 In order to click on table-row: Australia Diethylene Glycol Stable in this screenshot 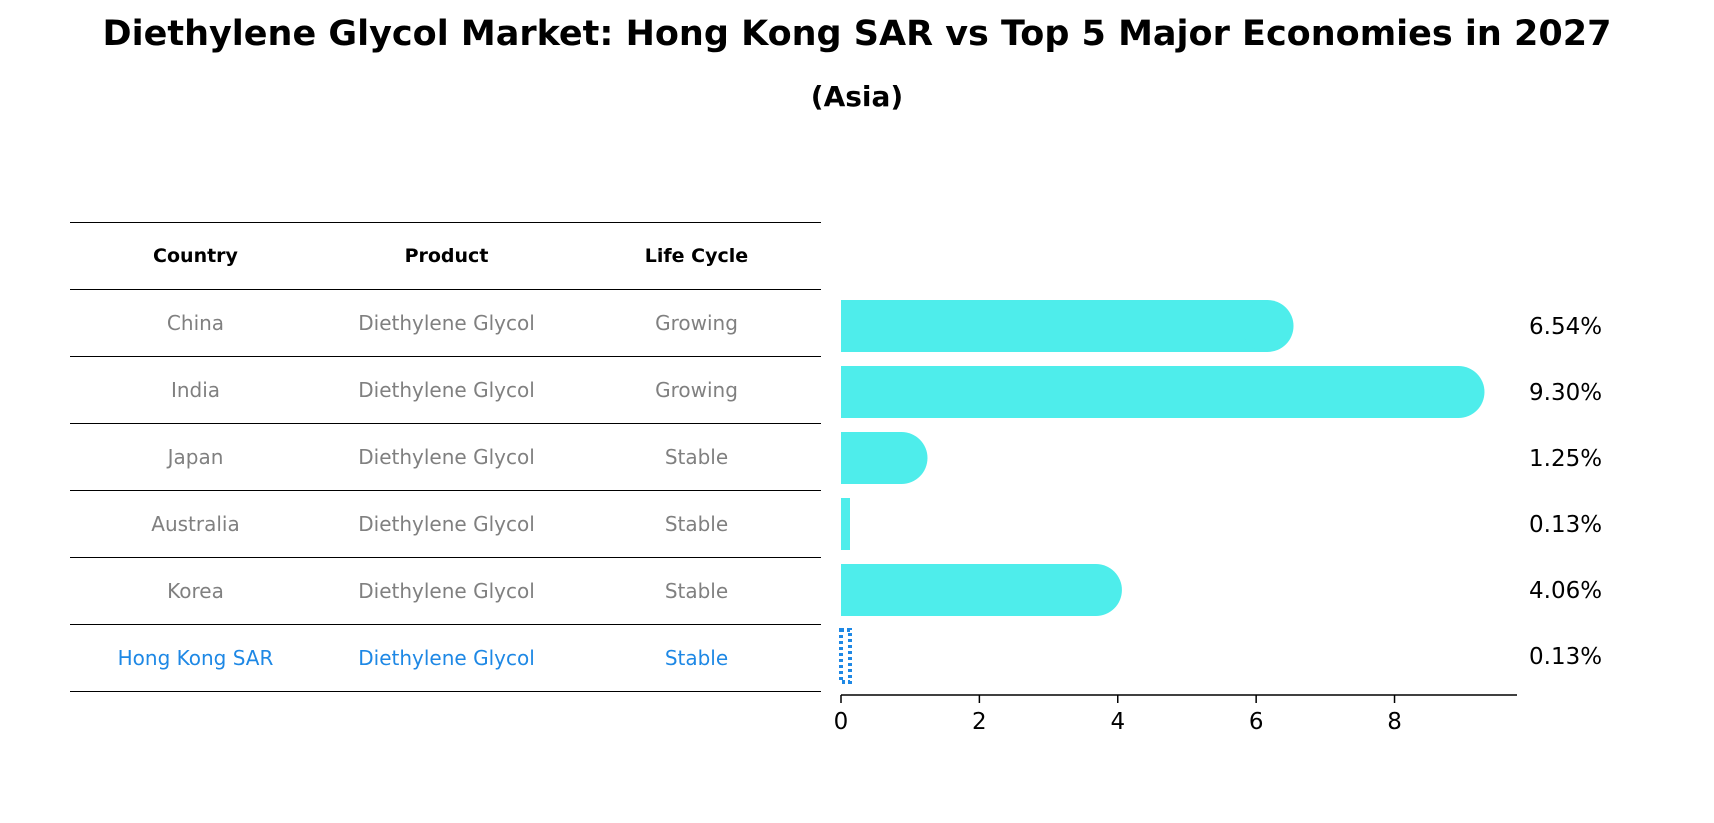, I will do `click(445, 523)`.